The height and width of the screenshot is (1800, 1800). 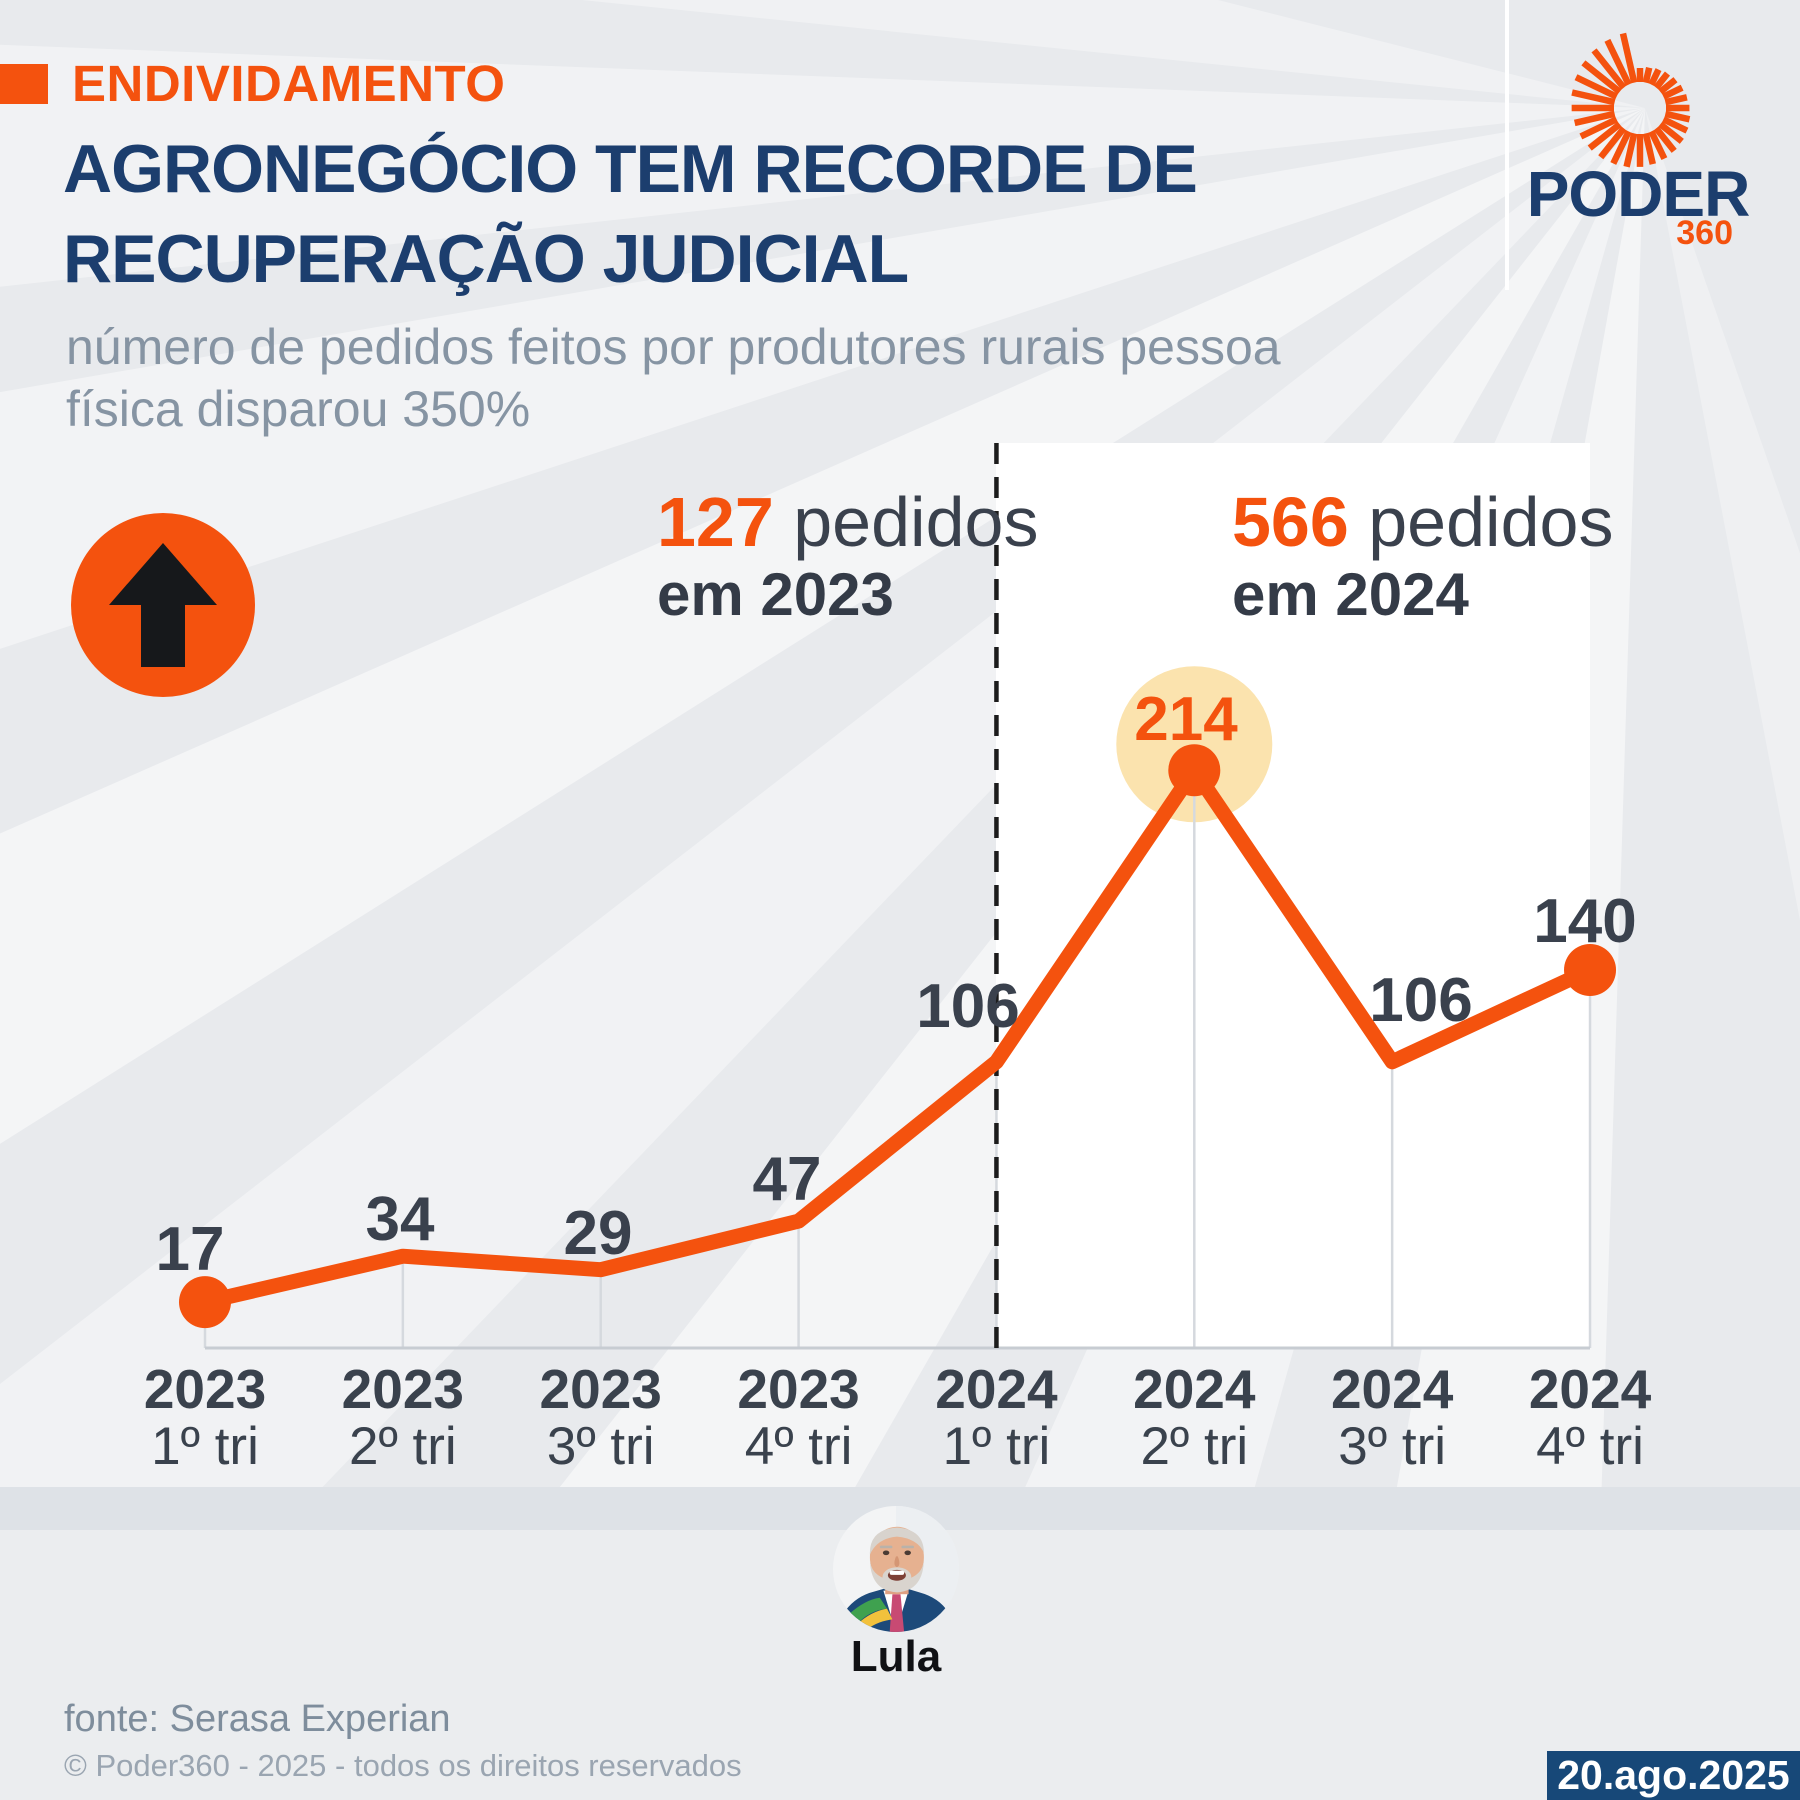 I want to click on annotation-2024-unit: pedidos, so click(x=1491, y=522).